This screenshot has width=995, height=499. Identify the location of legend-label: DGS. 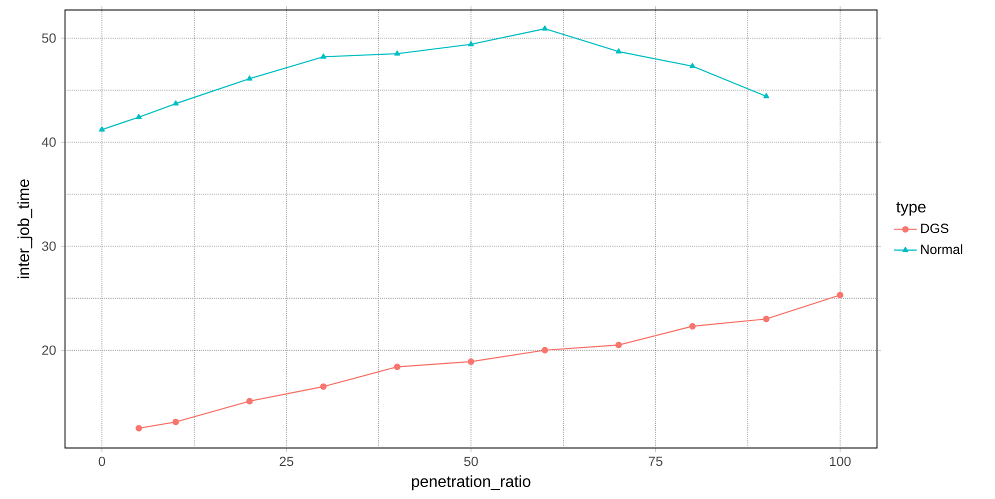
(934, 229).